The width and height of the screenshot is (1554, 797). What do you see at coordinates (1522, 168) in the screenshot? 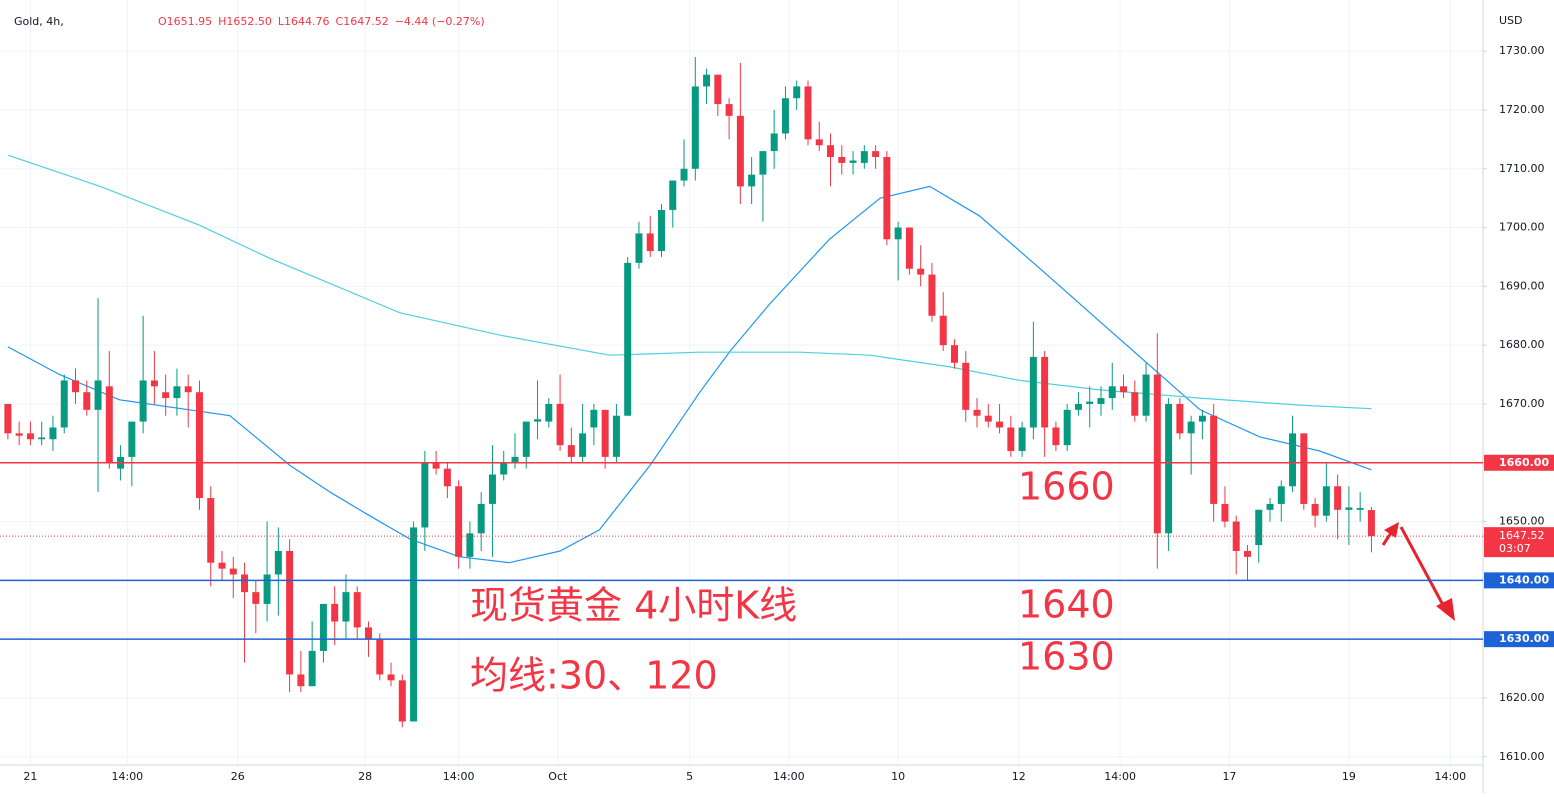
I see `y-tick-label: 1710.00` at bounding box center [1522, 168].